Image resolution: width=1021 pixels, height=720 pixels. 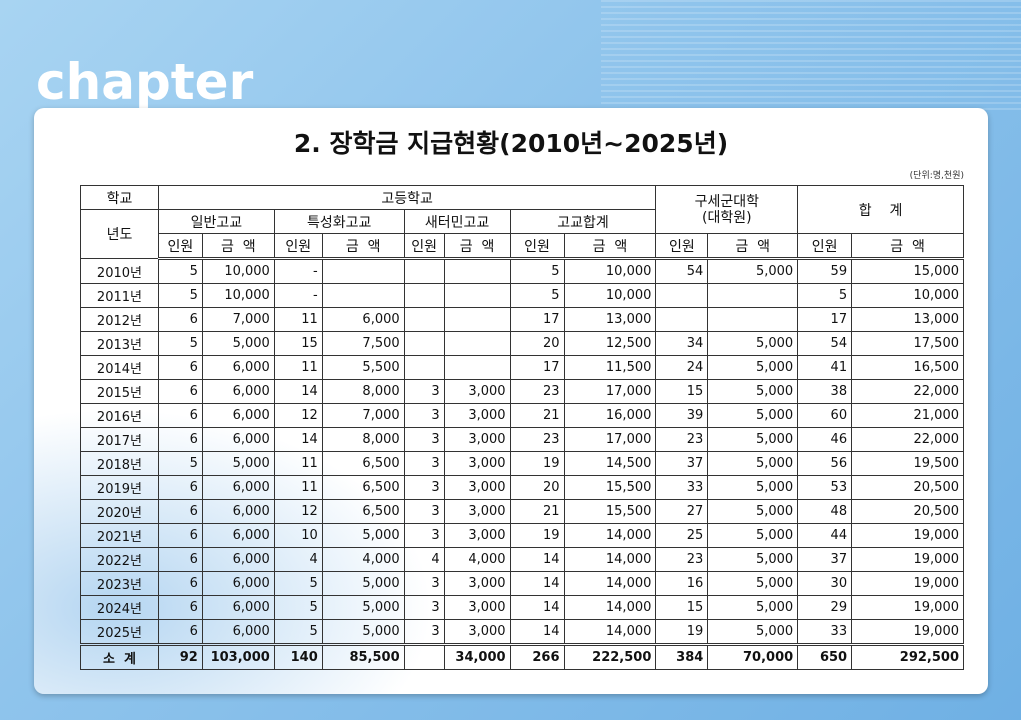 What do you see at coordinates (119, 391) in the screenshot?
I see `year-cell: 2015년` at bounding box center [119, 391].